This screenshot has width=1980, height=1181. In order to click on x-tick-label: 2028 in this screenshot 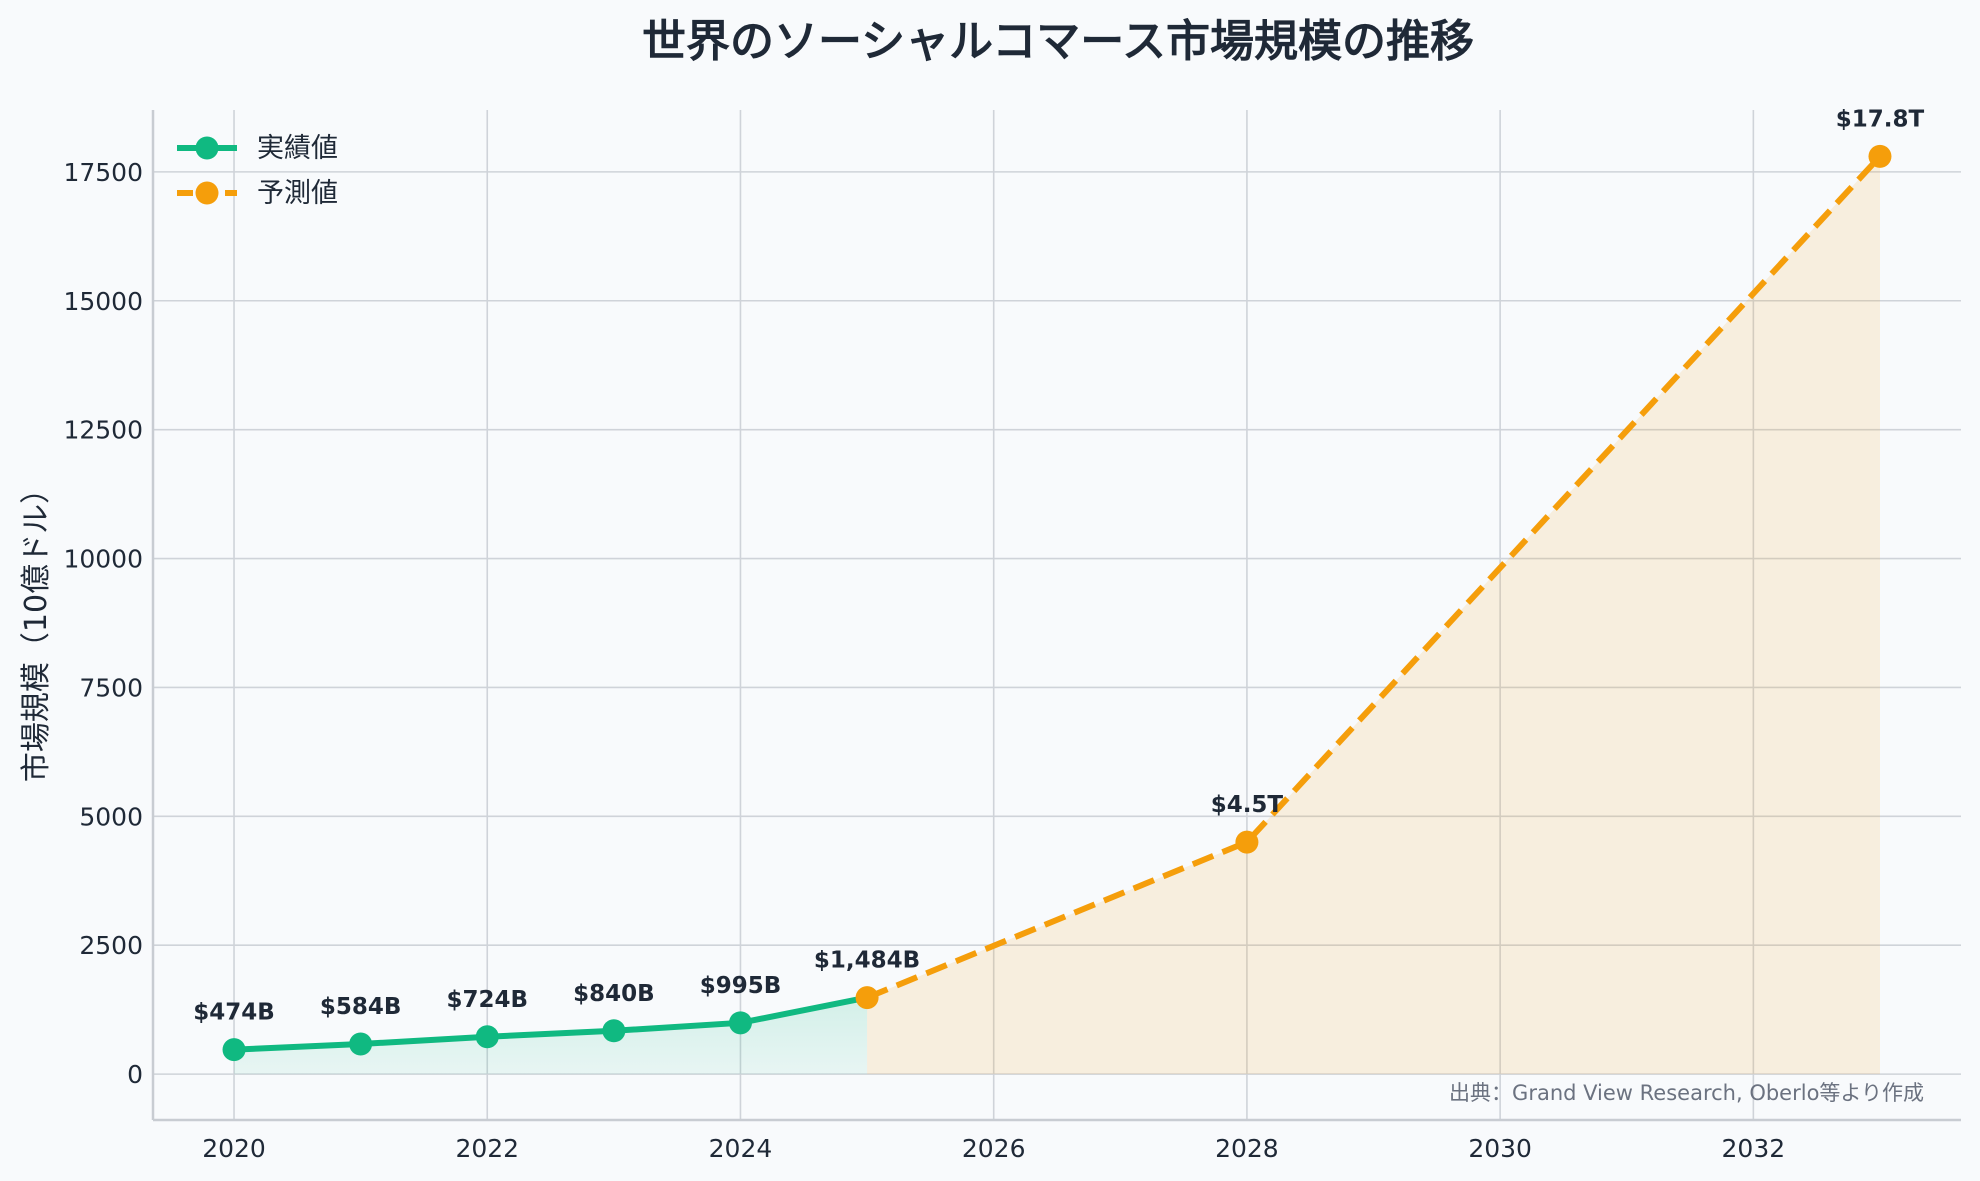, I will do `click(1247, 1148)`.